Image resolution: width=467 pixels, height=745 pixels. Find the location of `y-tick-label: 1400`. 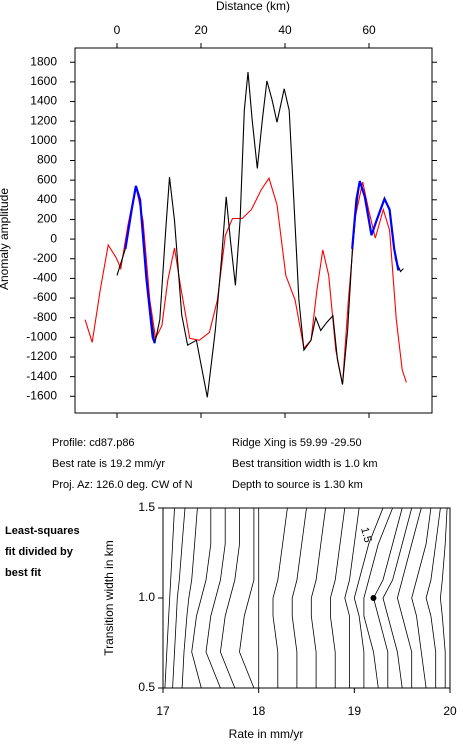

y-tick-label: 1400 is located at coordinates (43, 101).